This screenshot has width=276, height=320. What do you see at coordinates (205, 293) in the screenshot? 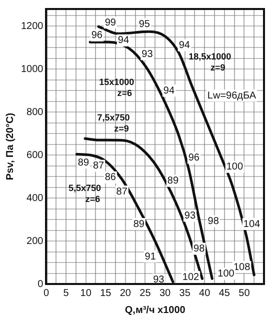
I see `x-tick-label: 40` at bounding box center [205, 293].